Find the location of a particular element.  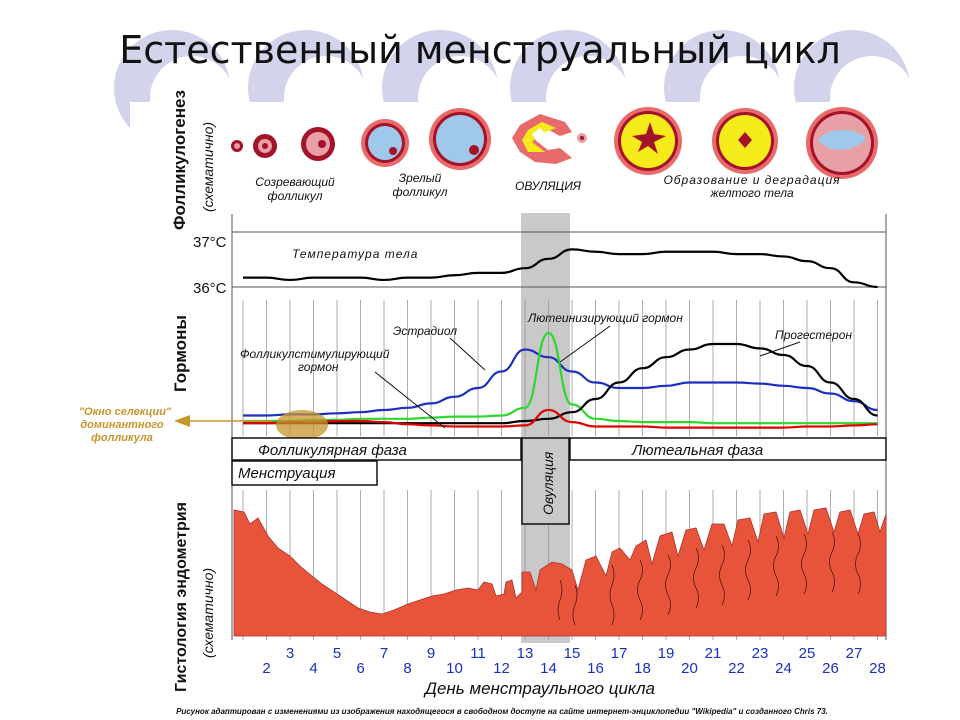

follicular-phase-label: Фолликулярная фаза is located at coordinates (332, 450).